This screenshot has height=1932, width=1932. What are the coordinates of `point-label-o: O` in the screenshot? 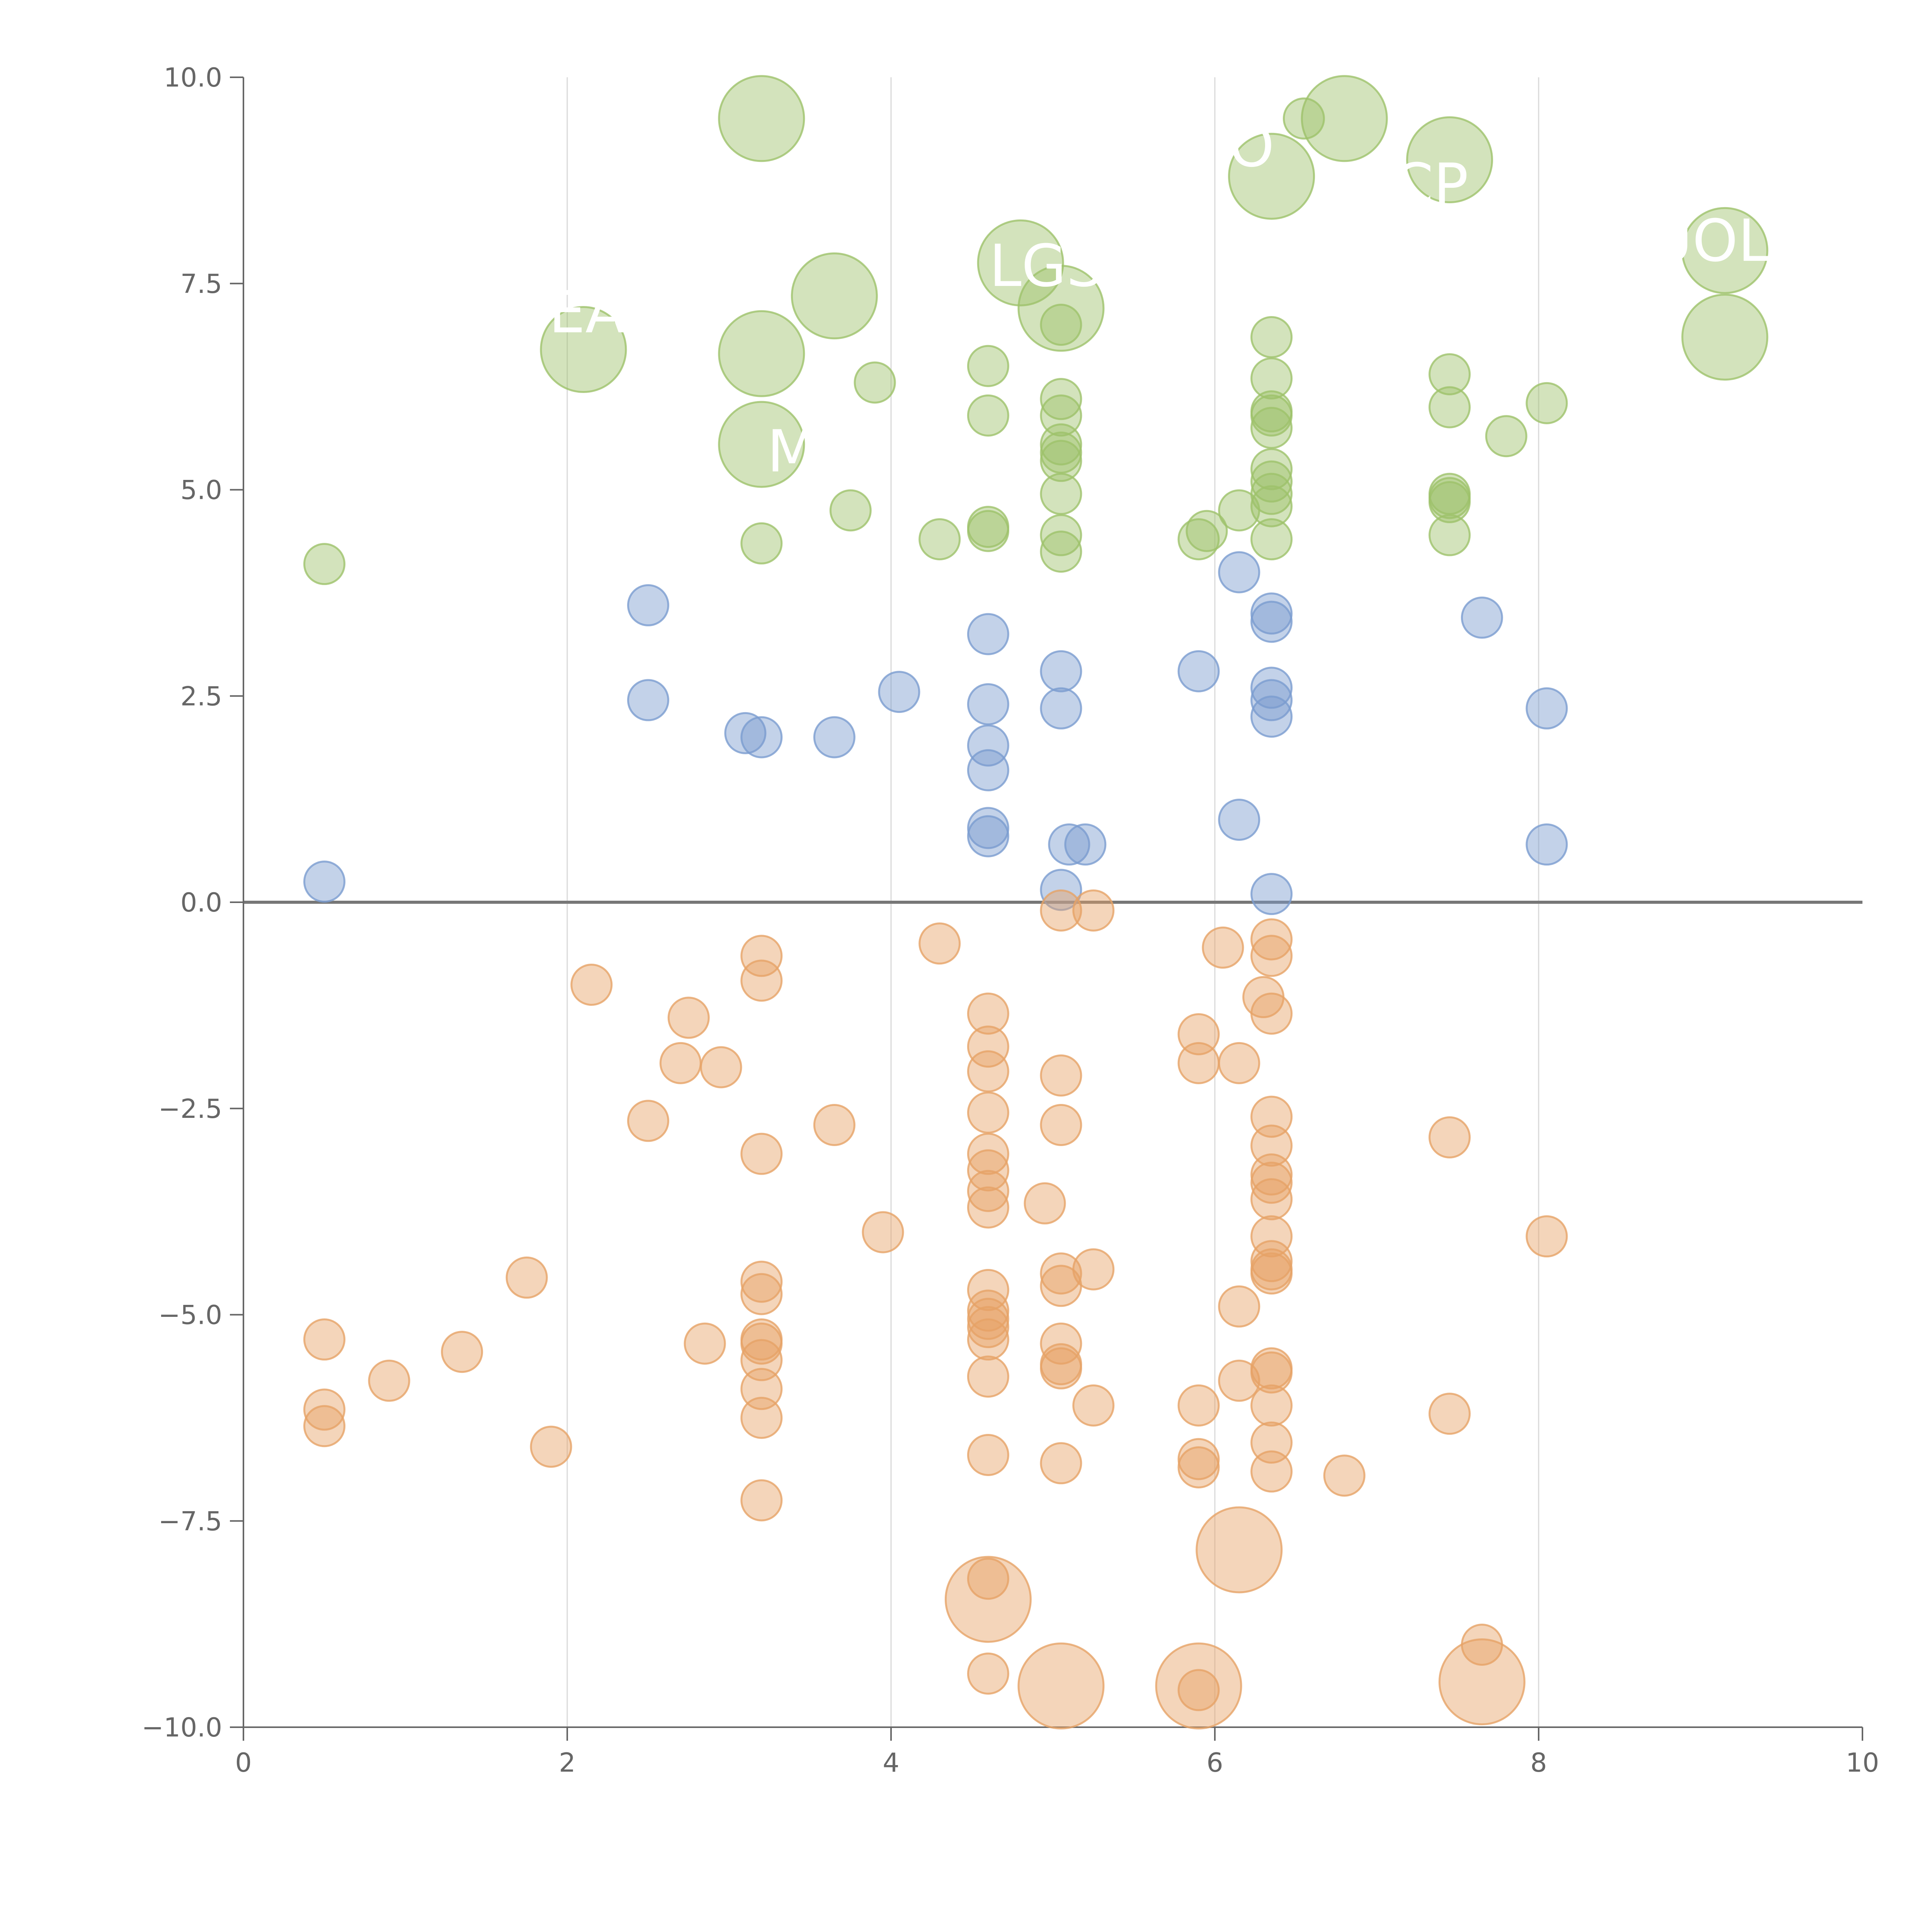 It's located at (1251, 146).